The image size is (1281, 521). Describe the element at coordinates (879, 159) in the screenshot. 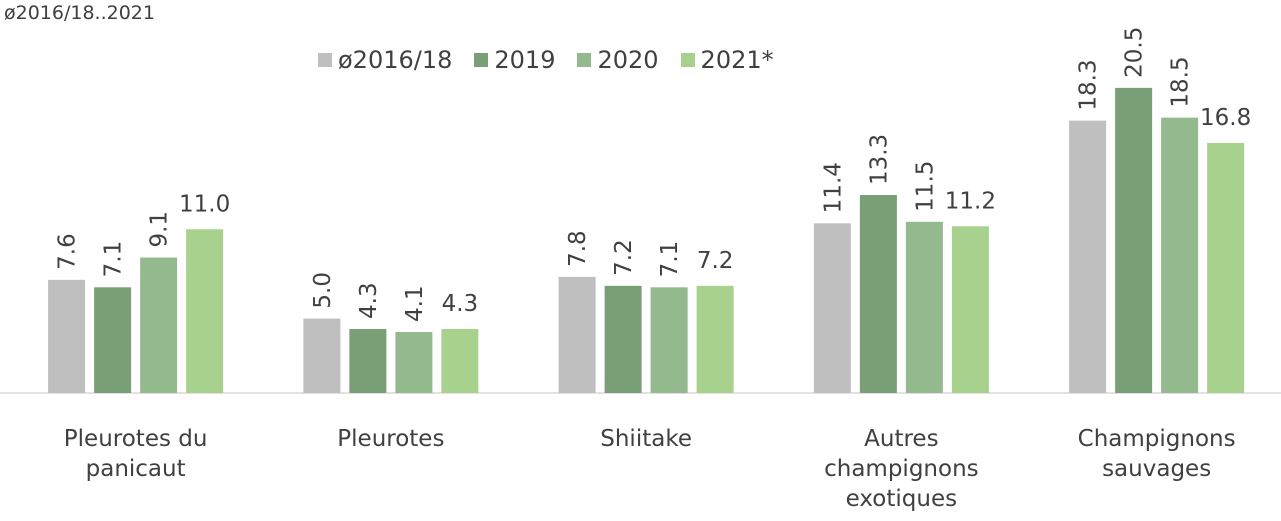

I see `data-label: 13.3` at that location.